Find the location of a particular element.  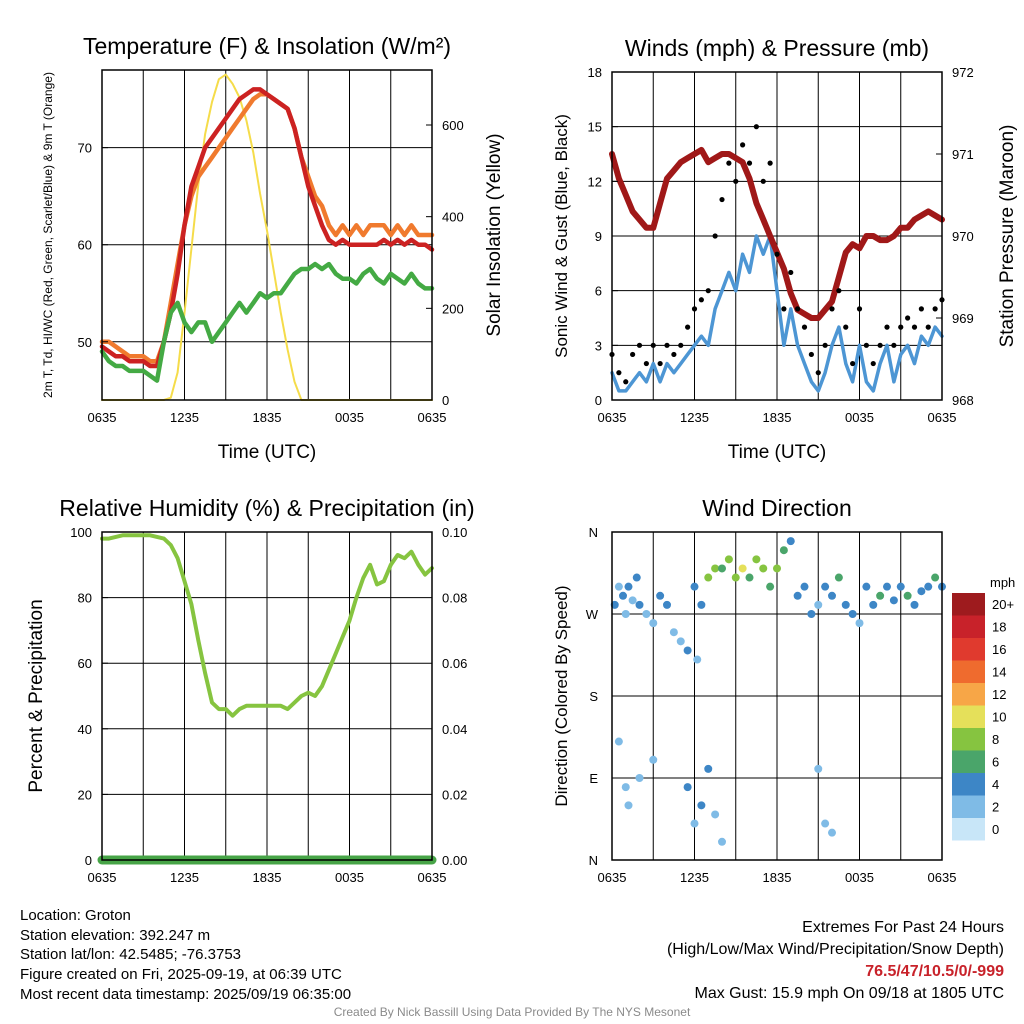

y2-tick-label: 0.04 is located at coordinates (454, 729).